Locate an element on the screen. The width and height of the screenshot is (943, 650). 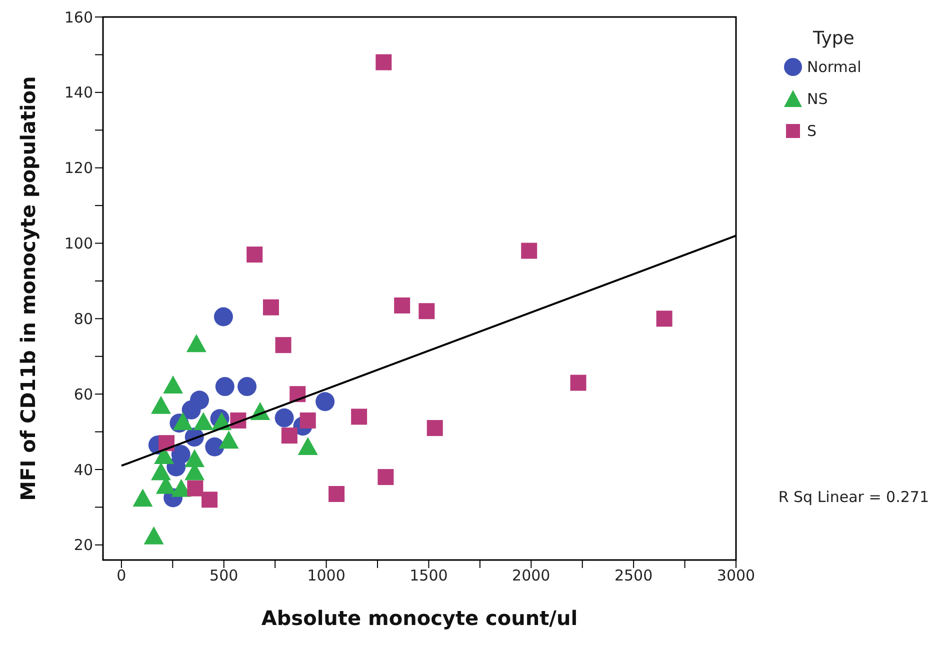
legend-label: S is located at coordinates (812, 131).